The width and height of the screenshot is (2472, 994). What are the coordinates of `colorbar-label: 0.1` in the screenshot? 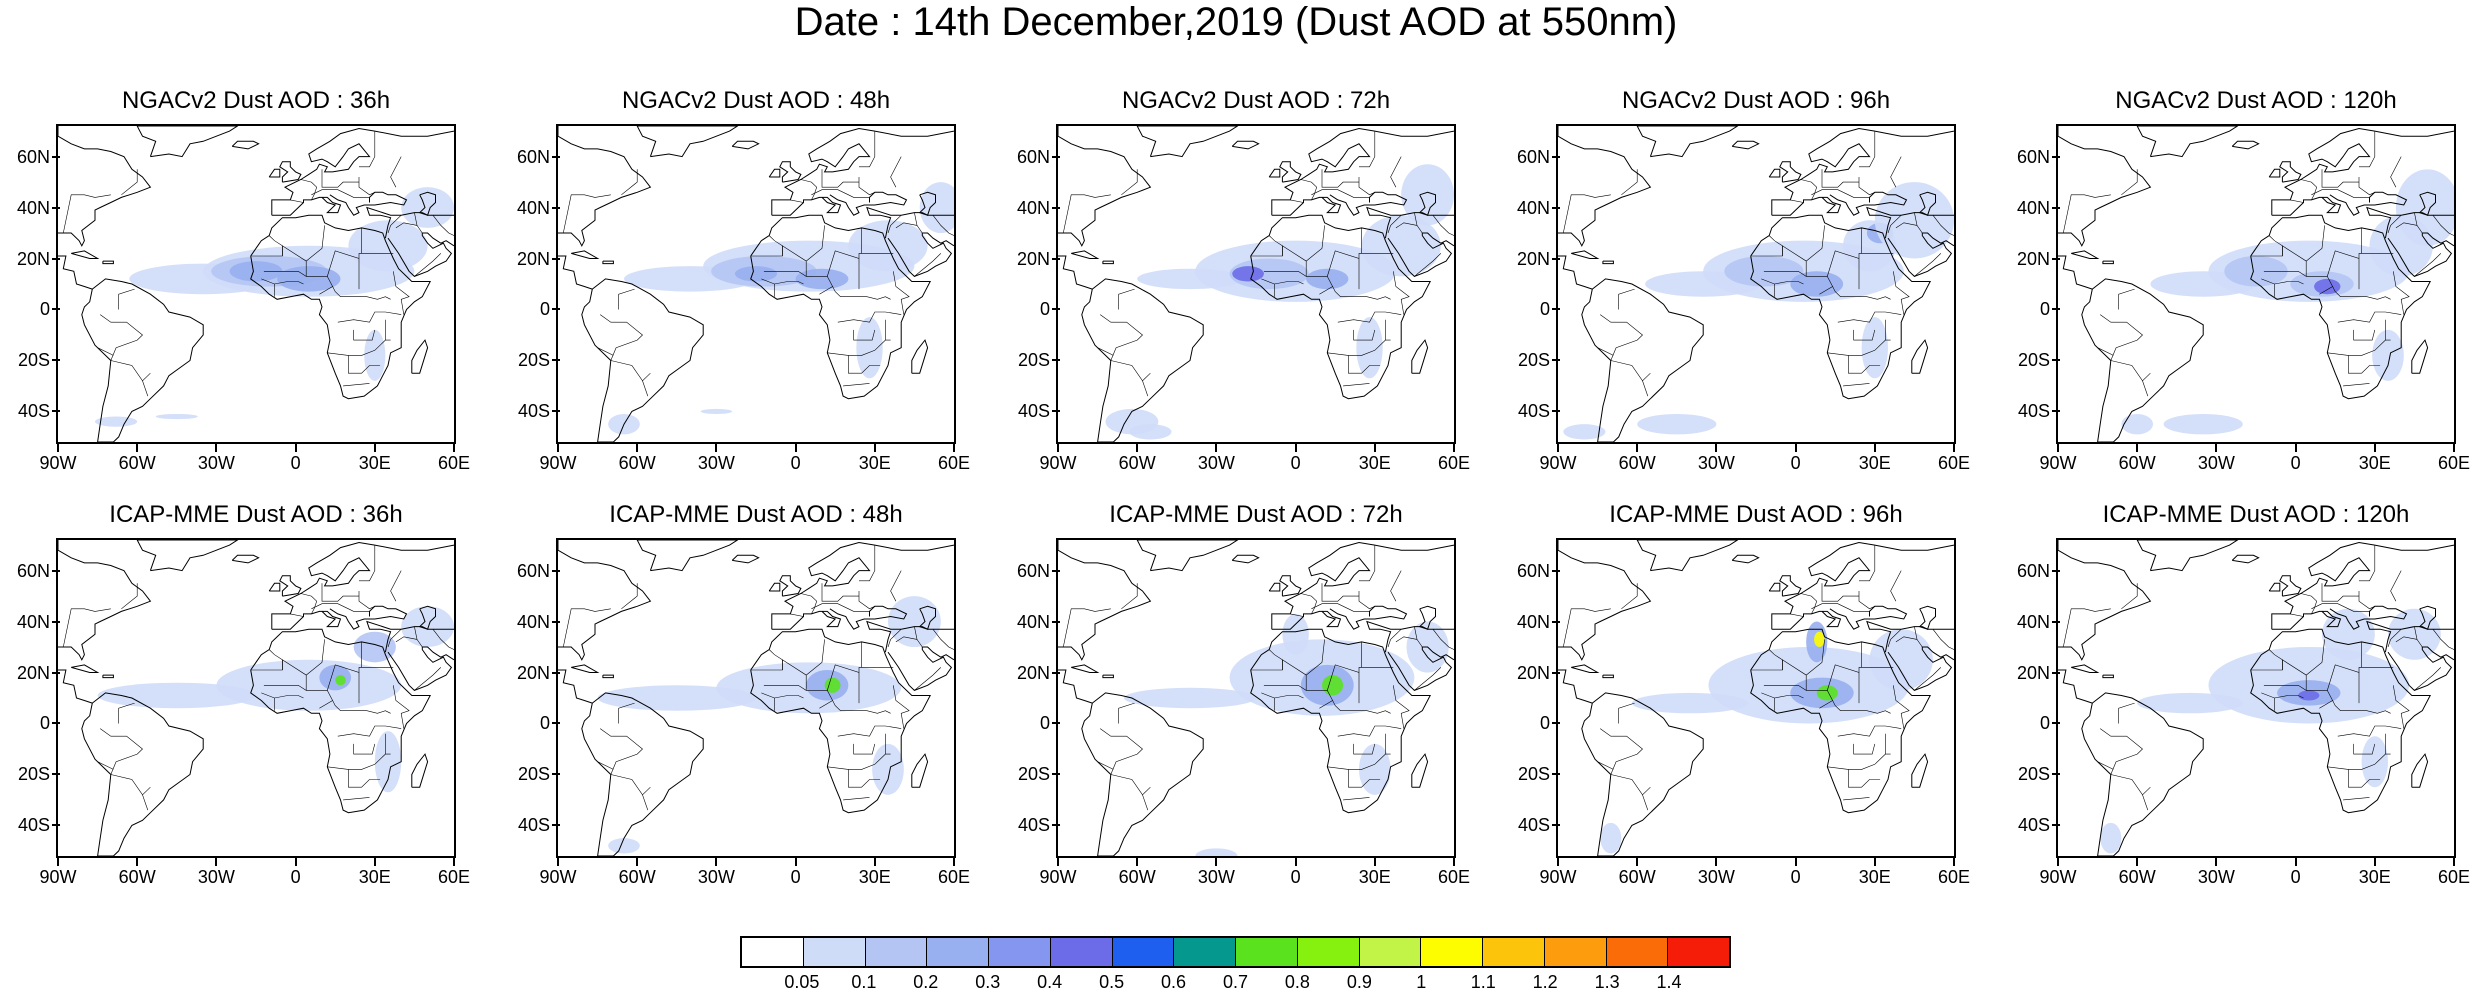 It's located at (864, 982).